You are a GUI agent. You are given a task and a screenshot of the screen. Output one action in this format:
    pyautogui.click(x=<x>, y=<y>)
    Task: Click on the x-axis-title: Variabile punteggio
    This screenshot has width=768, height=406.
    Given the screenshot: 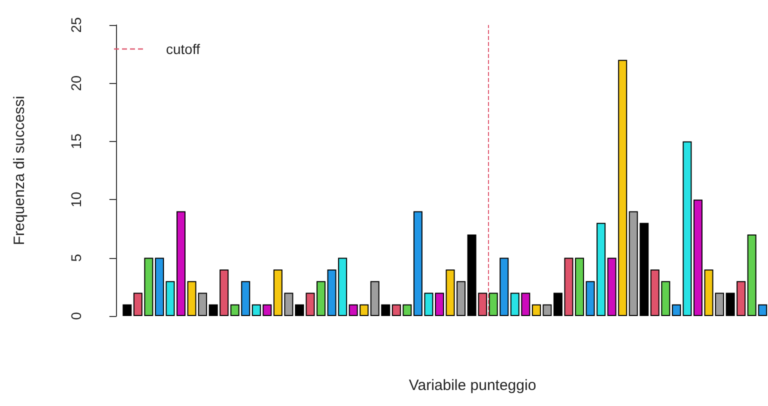 What is the action you would take?
    pyautogui.click(x=472, y=385)
    